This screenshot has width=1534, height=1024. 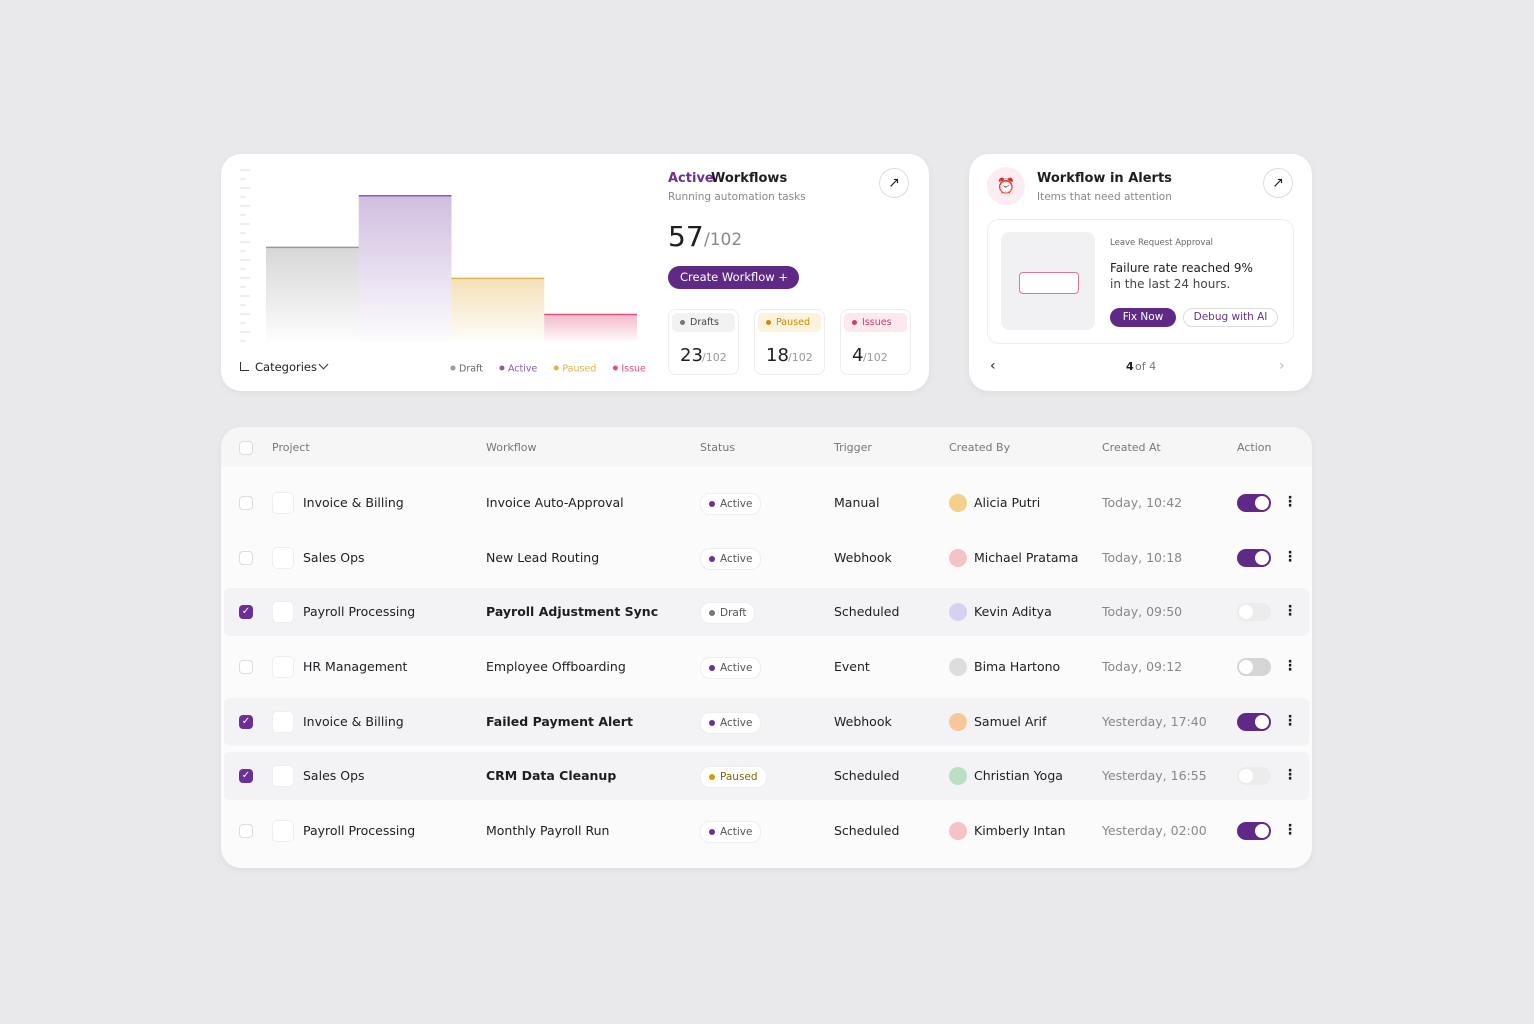 I want to click on title-highlight: Active, so click(x=691, y=178).